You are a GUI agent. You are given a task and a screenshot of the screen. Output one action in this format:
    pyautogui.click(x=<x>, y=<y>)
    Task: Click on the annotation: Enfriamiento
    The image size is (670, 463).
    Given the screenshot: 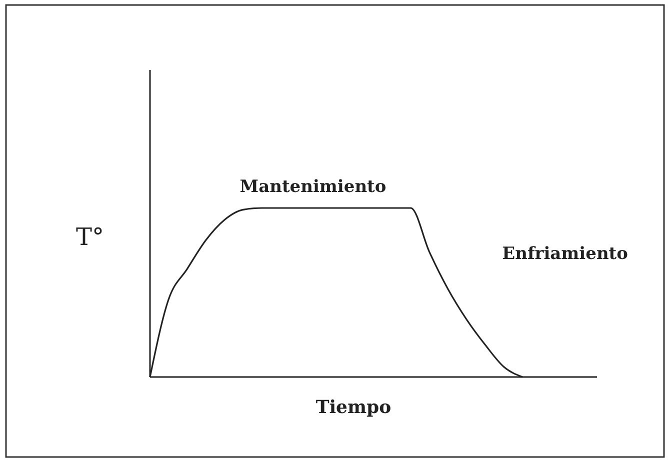 What is the action you would take?
    pyautogui.click(x=565, y=254)
    